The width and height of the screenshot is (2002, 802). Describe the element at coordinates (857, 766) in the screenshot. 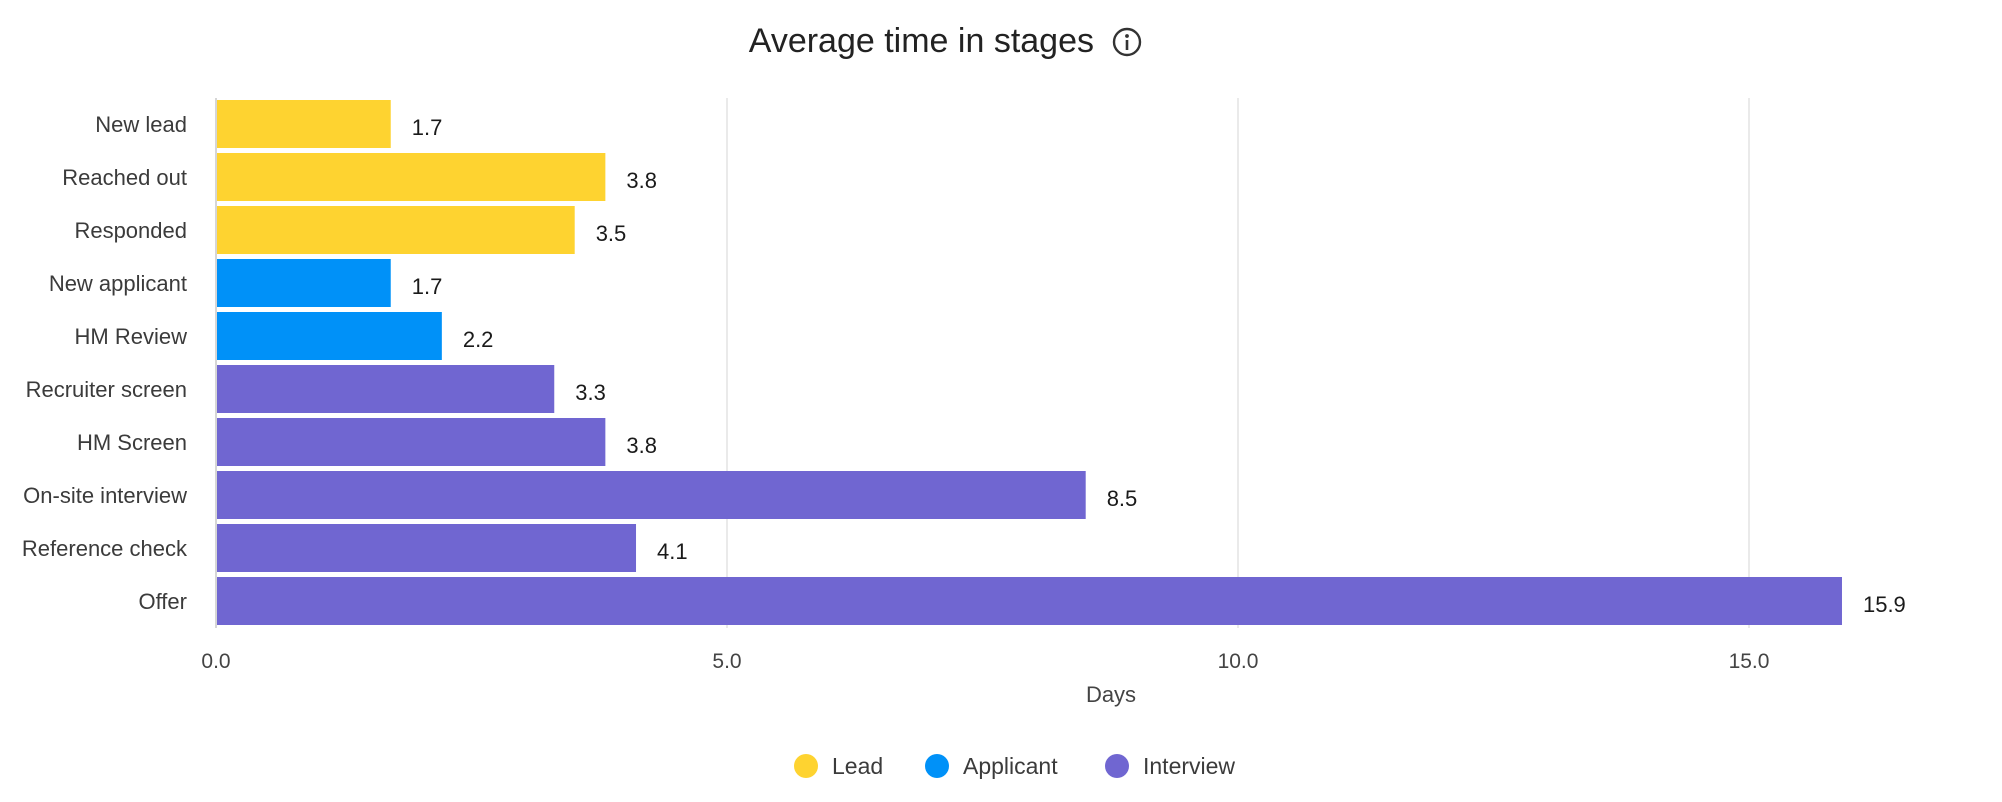

I see `legend-label: Lead` at that location.